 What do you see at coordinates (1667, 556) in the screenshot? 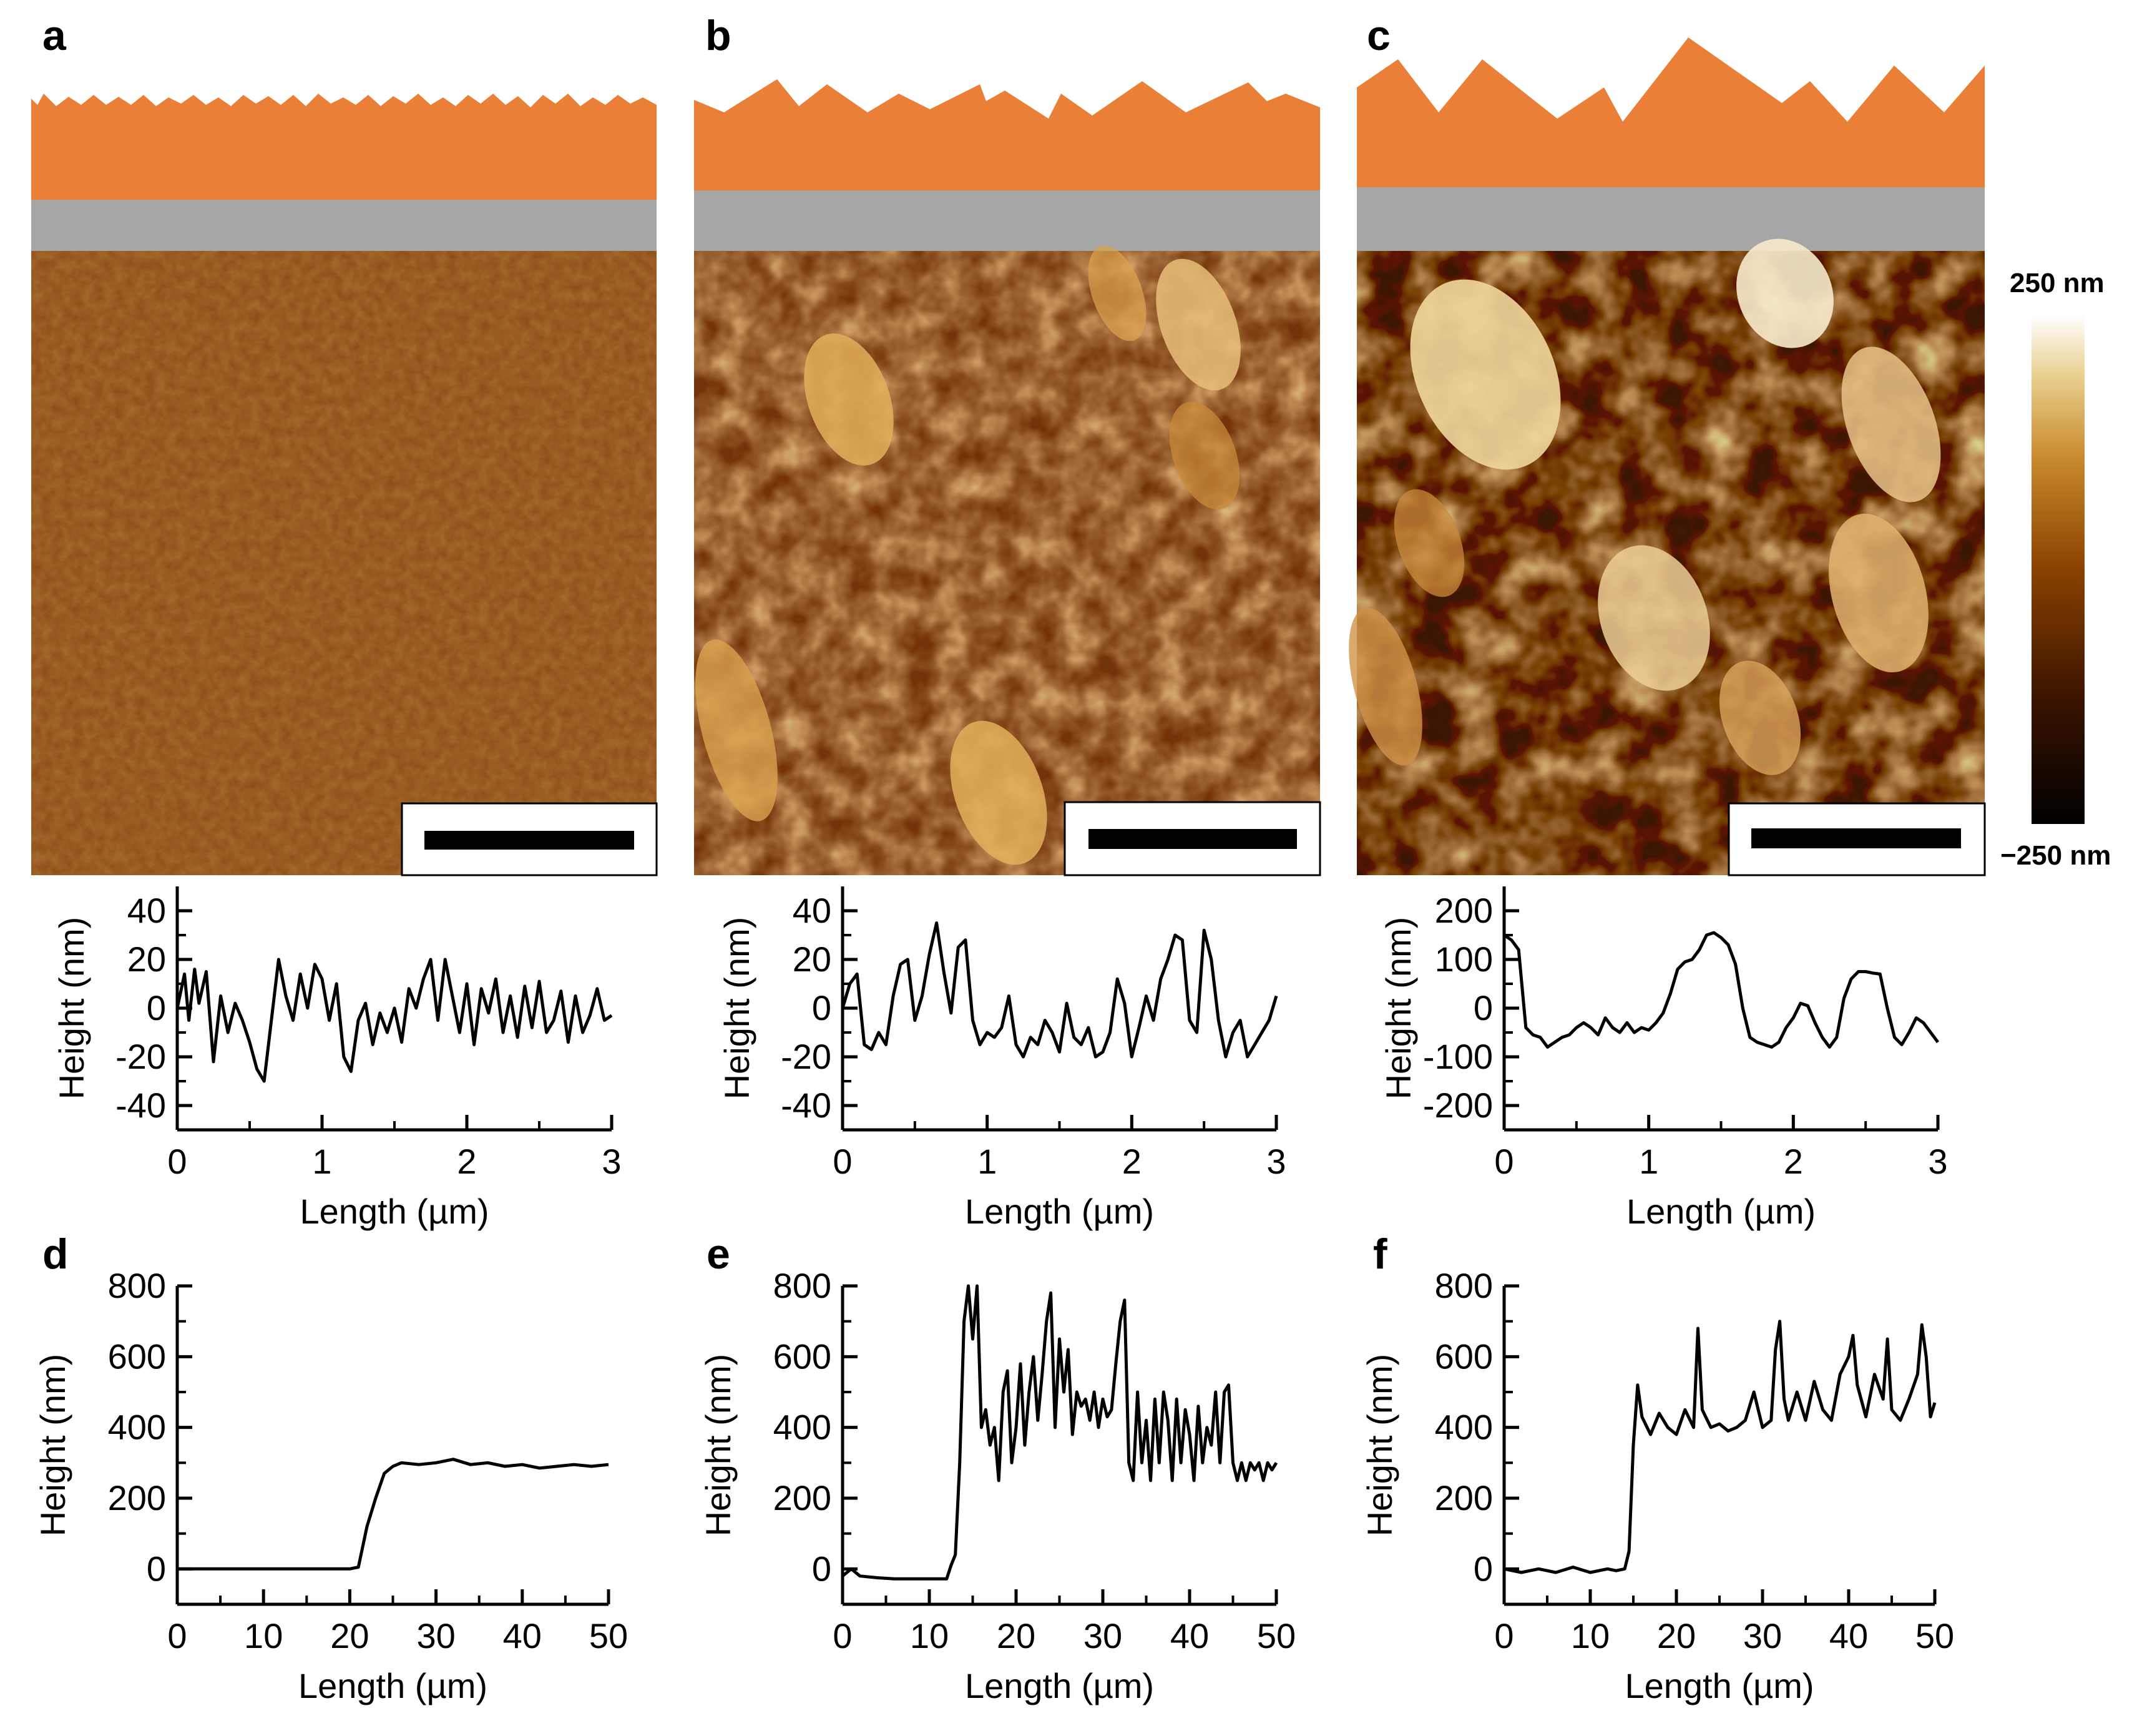
I see `afm-image-c` at bounding box center [1667, 556].